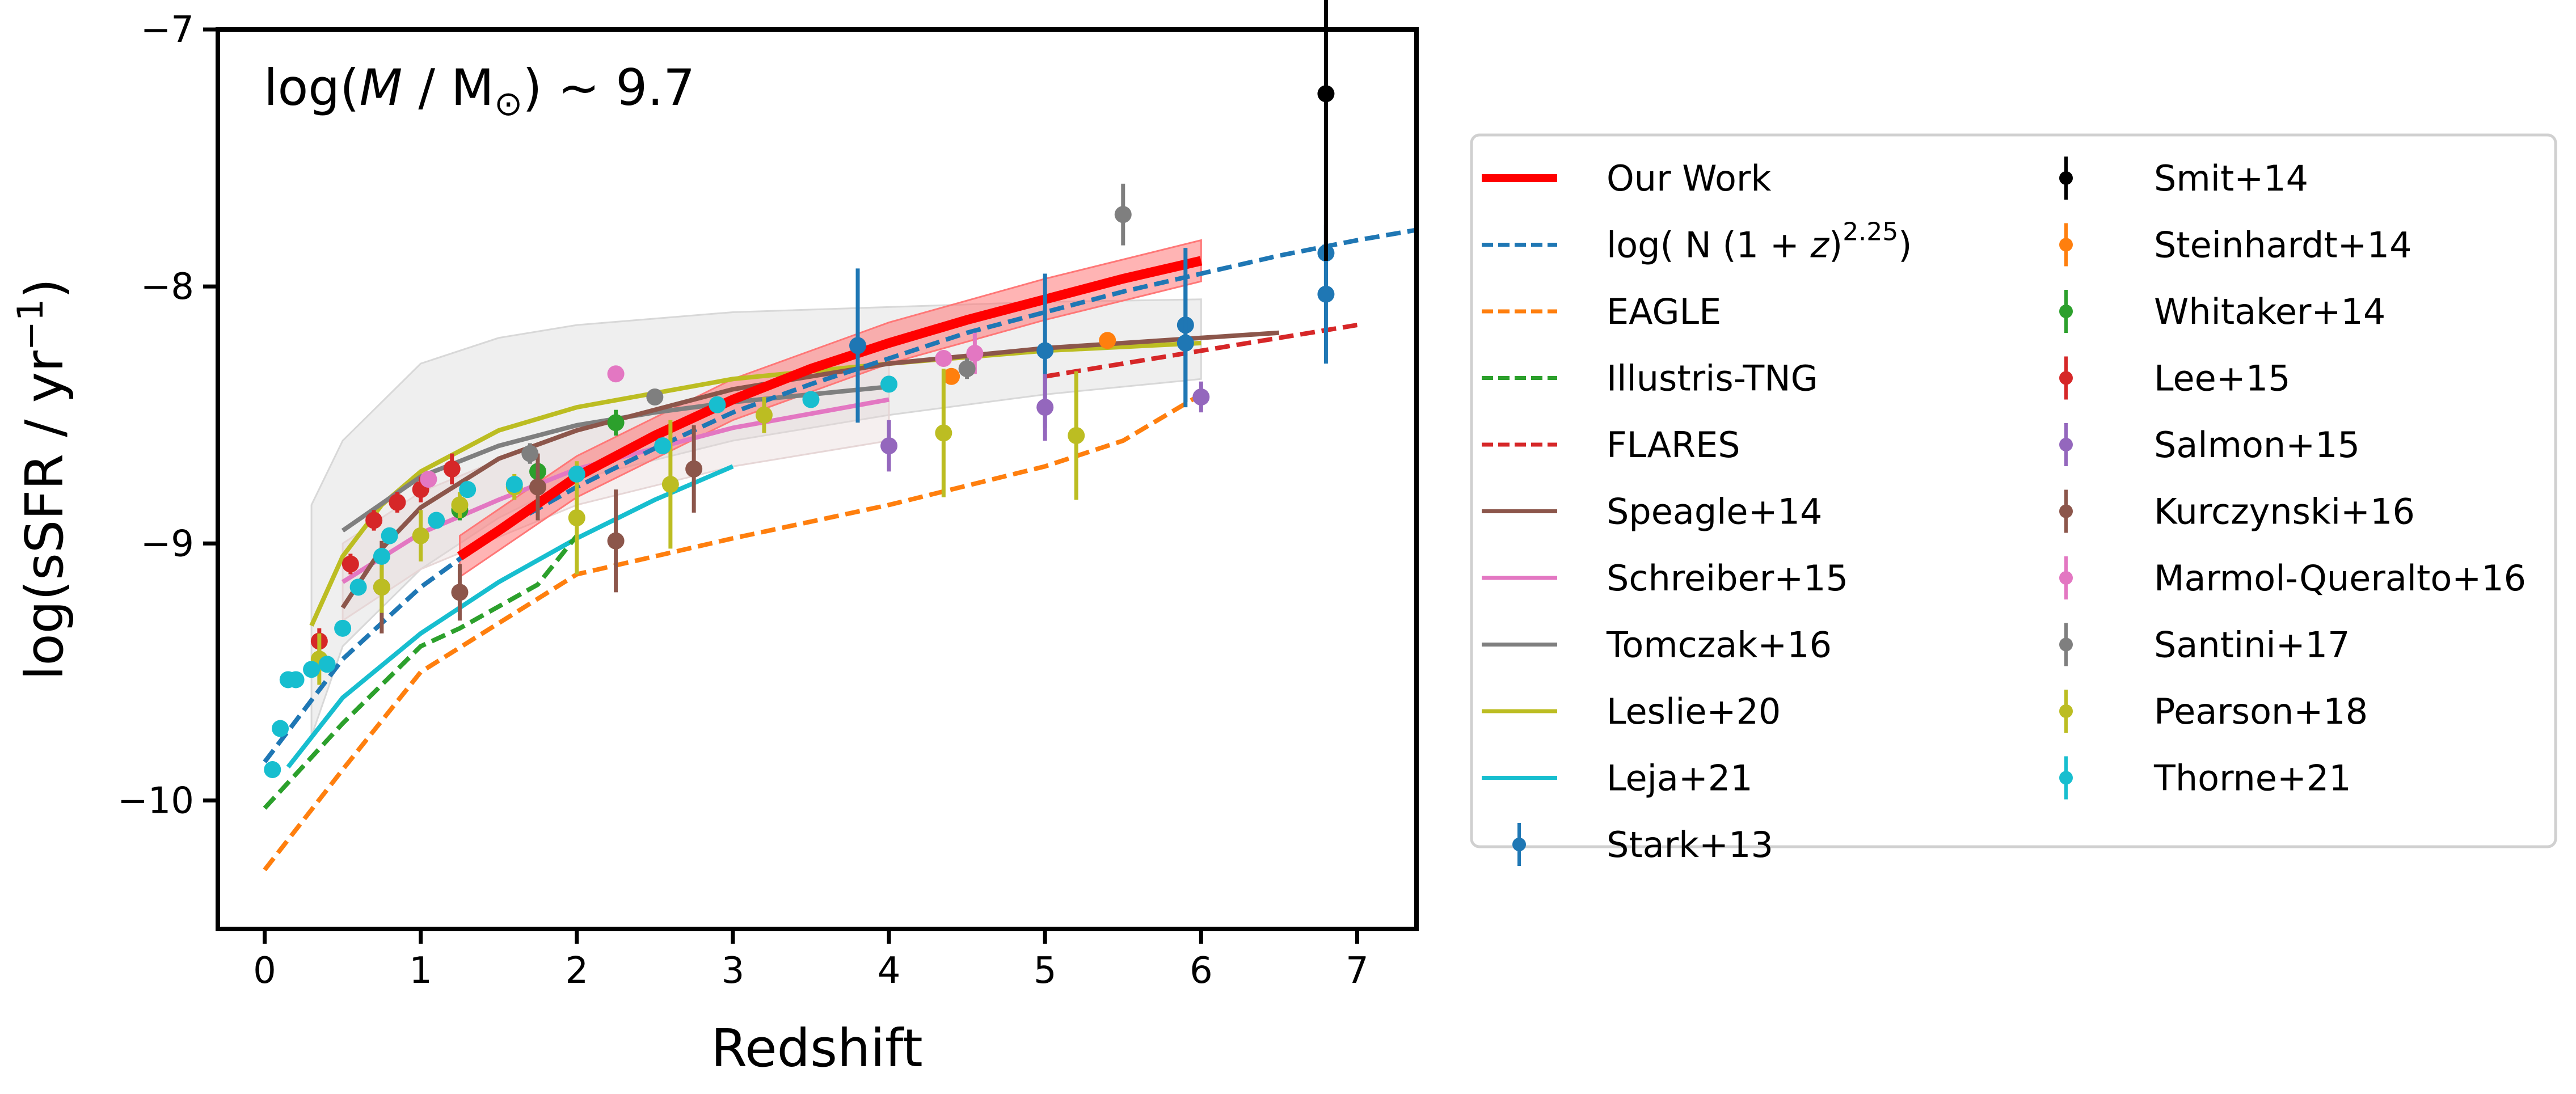 This screenshot has width=2576, height=1094. What do you see at coordinates (1689, 178) in the screenshot?
I see `legend-label: Our Work` at bounding box center [1689, 178].